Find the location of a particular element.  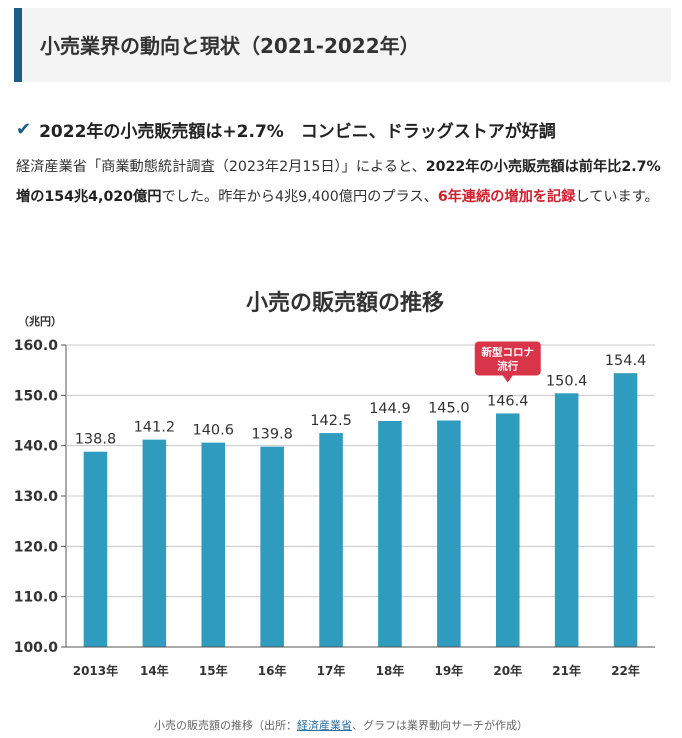

paragraph-highlight: 2022年の小売販売額は前年比2.7%増の154兆4,020億円 is located at coordinates (338, 182).